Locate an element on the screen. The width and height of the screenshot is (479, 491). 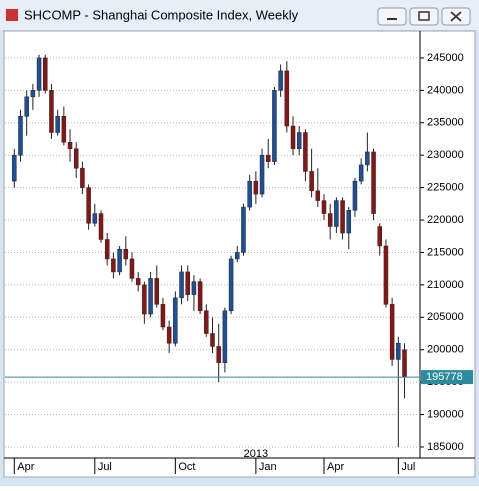
current-price-box is located at coordinates (447, 377).